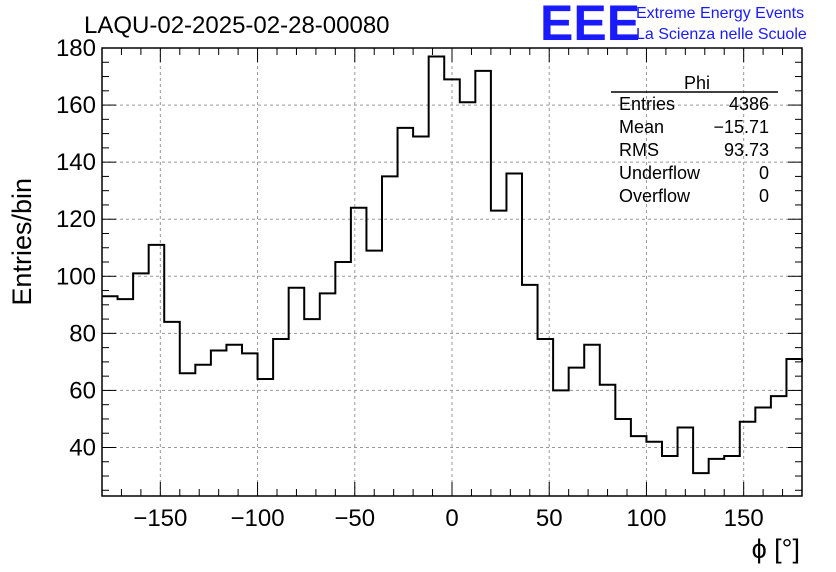 The height and width of the screenshot is (572, 836). What do you see at coordinates (237, 25) in the screenshot?
I see `chart-title: LAQU-02-2025-02-28-00080` at bounding box center [237, 25].